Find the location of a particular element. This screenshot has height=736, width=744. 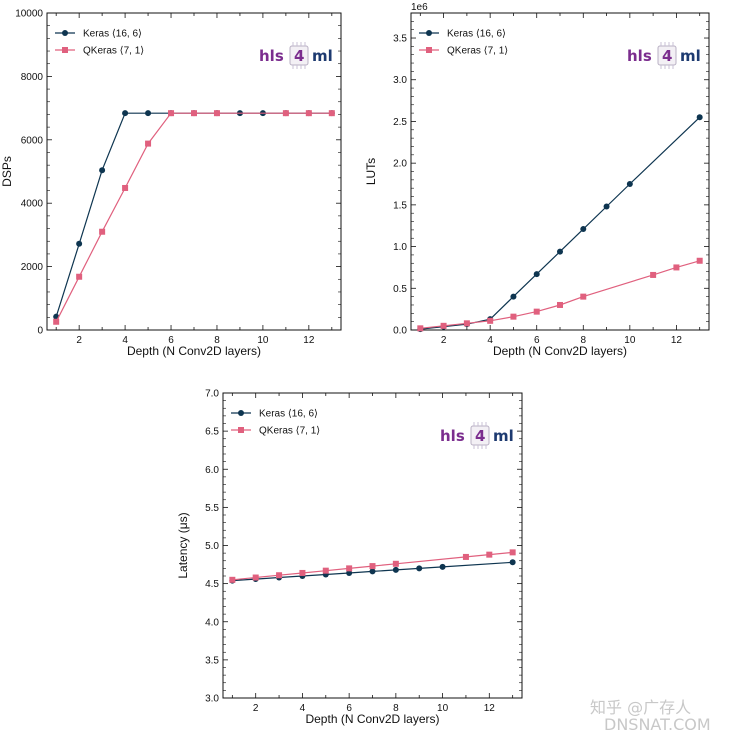

y-tick-label: 4000 is located at coordinates (32, 204).